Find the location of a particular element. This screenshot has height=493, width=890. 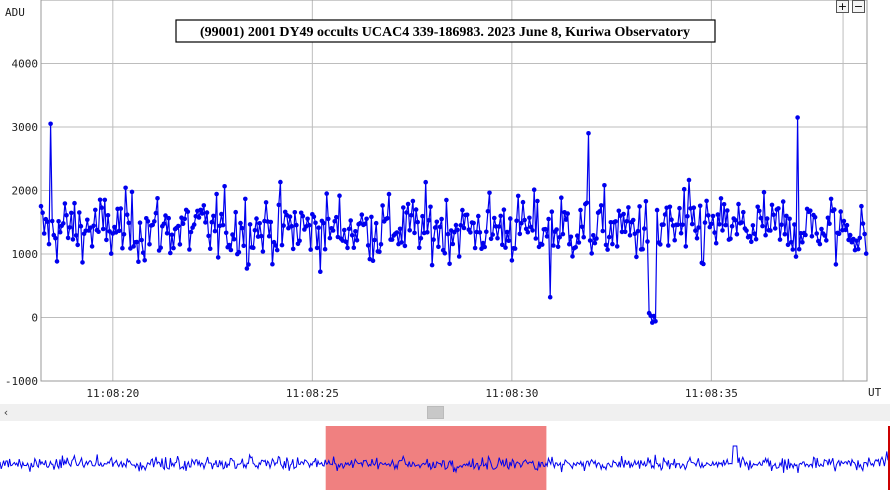

zoom-out-button: − is located at coordinates (858, 6).